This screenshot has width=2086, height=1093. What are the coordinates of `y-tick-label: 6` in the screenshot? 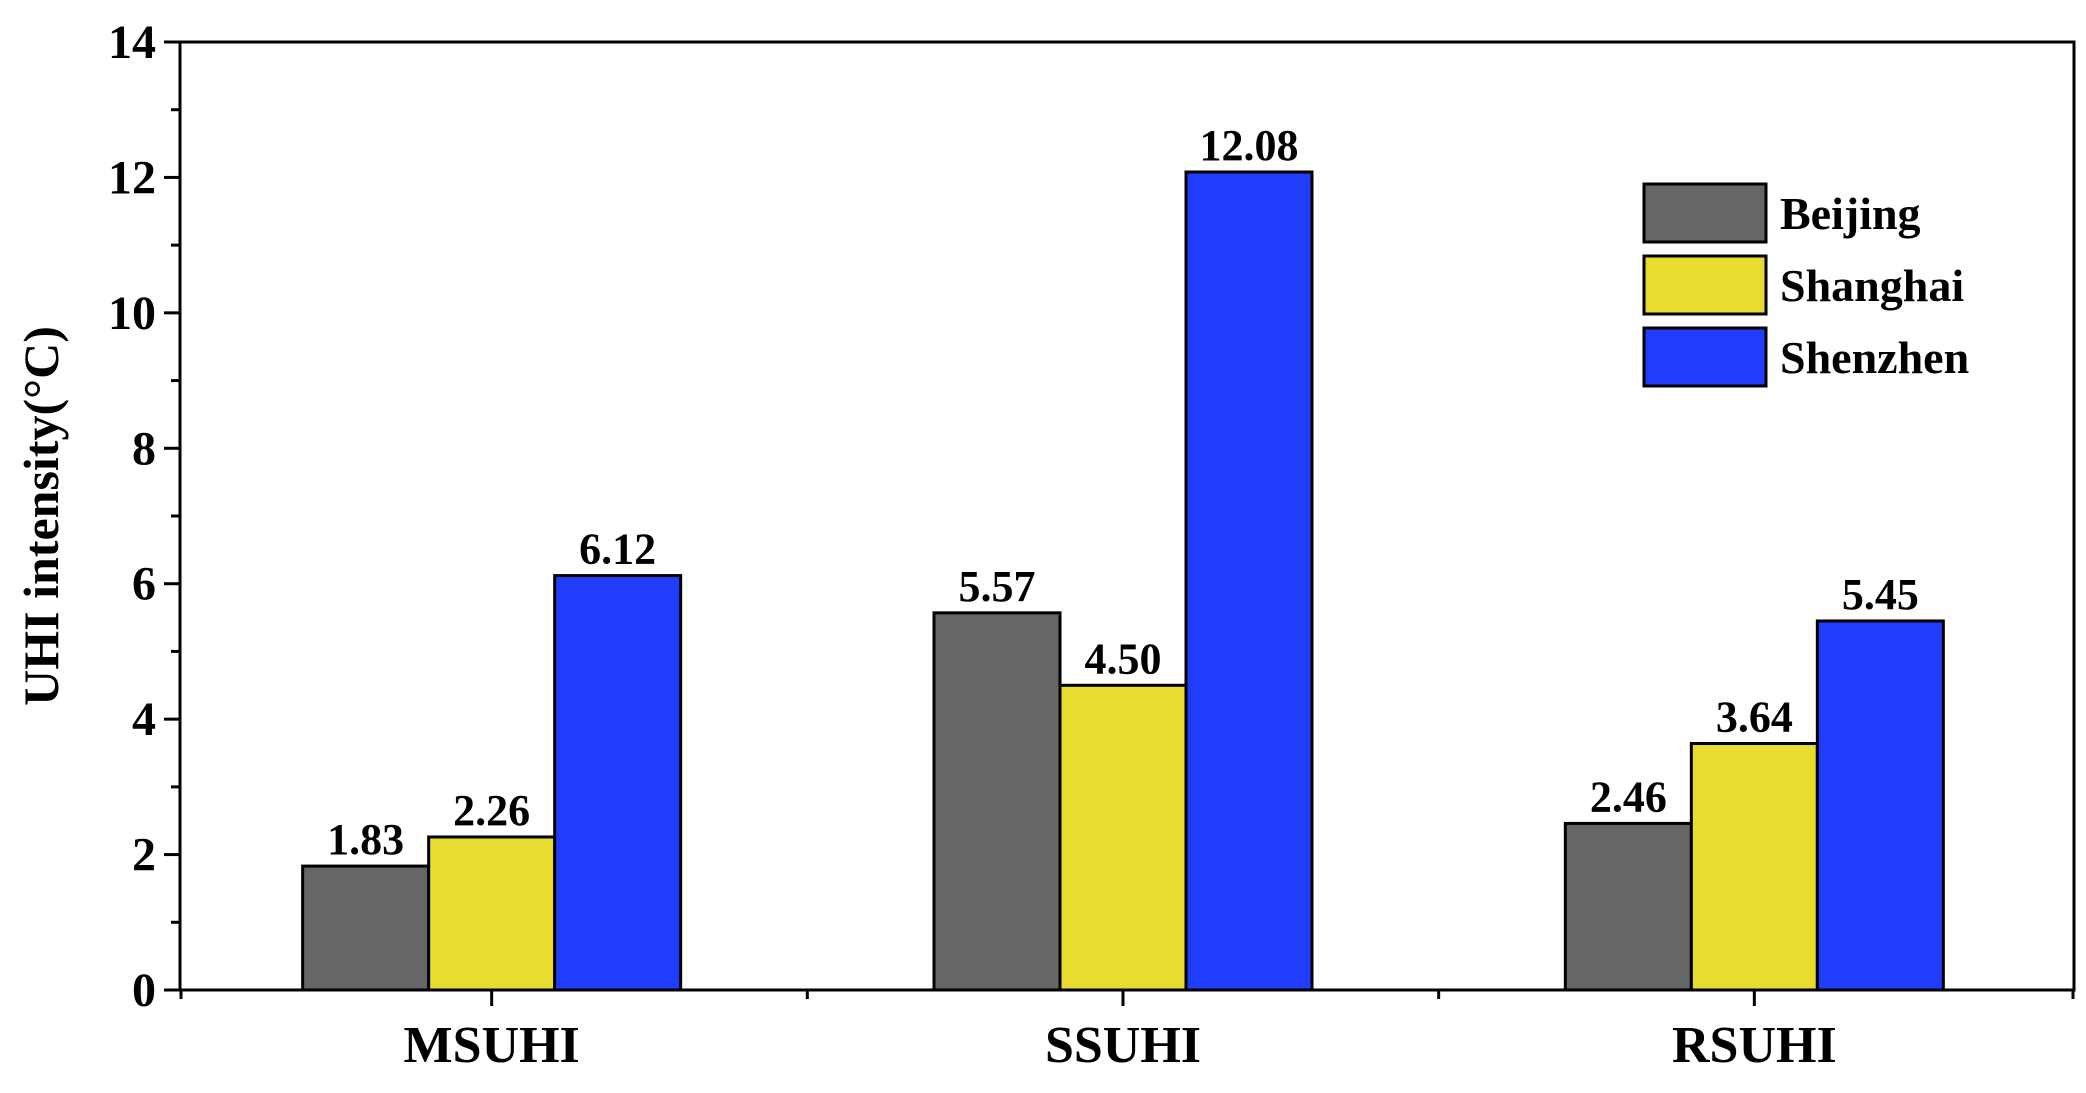 It's located at (144, 584).